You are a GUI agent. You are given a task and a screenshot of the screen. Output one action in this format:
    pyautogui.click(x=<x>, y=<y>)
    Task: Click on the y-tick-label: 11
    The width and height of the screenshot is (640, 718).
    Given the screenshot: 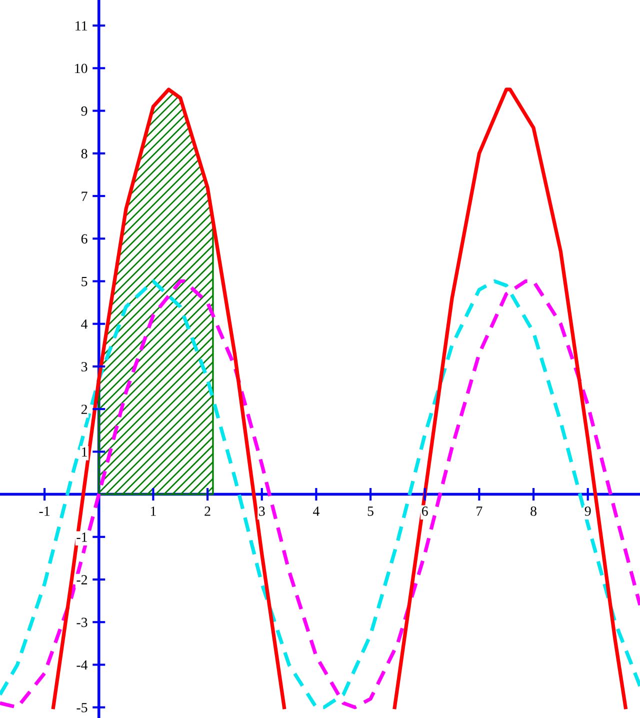 What is the action you would take?
    pyautogui.click(x=81, y=25)
    